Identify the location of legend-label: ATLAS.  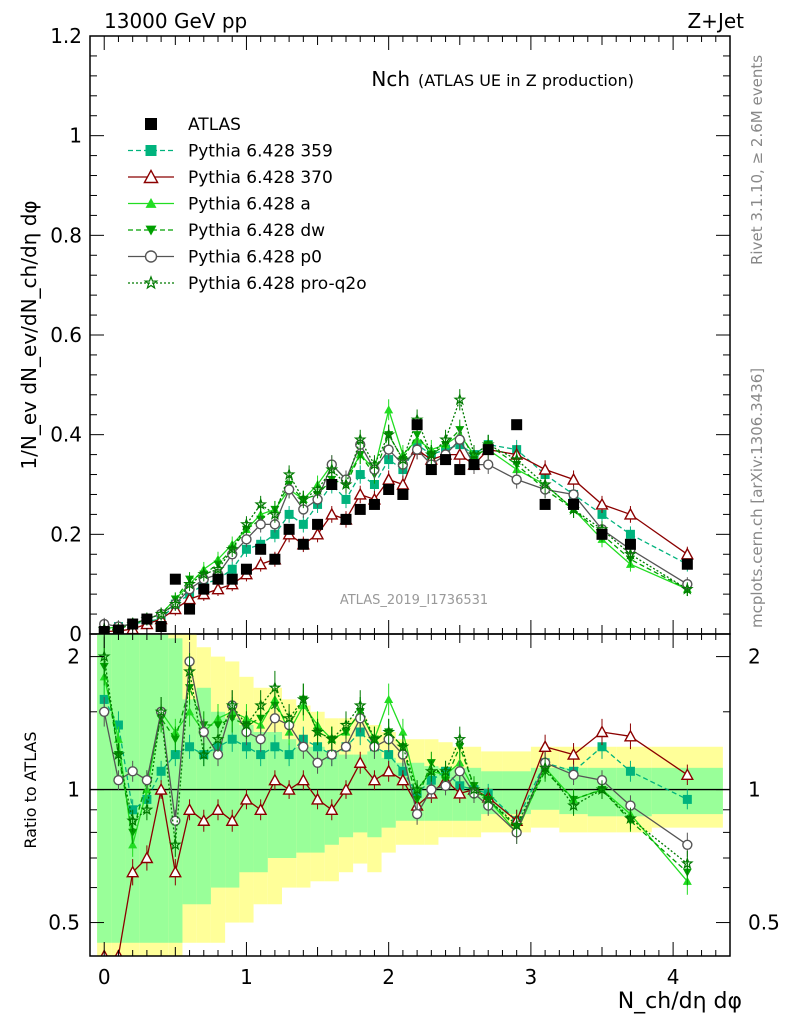
(214, 125).